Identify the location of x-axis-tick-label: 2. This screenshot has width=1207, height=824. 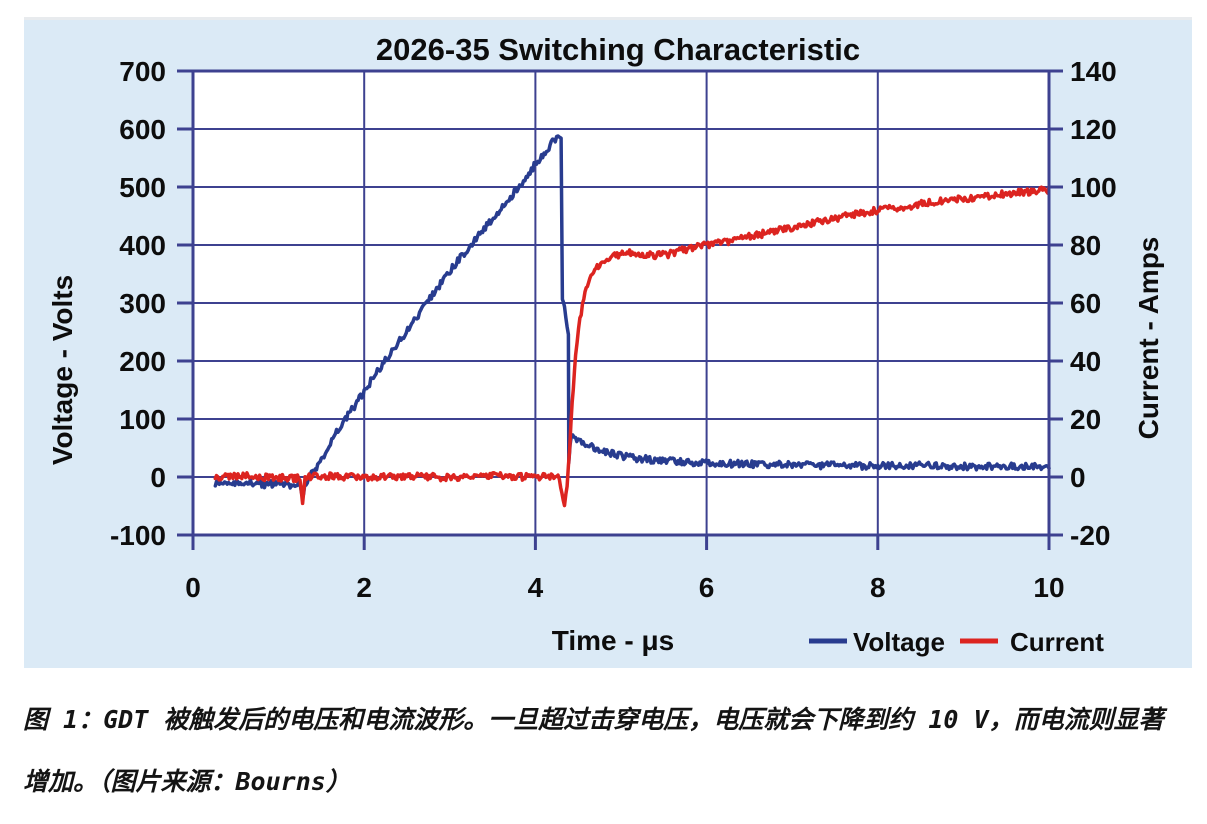
(364, 587).